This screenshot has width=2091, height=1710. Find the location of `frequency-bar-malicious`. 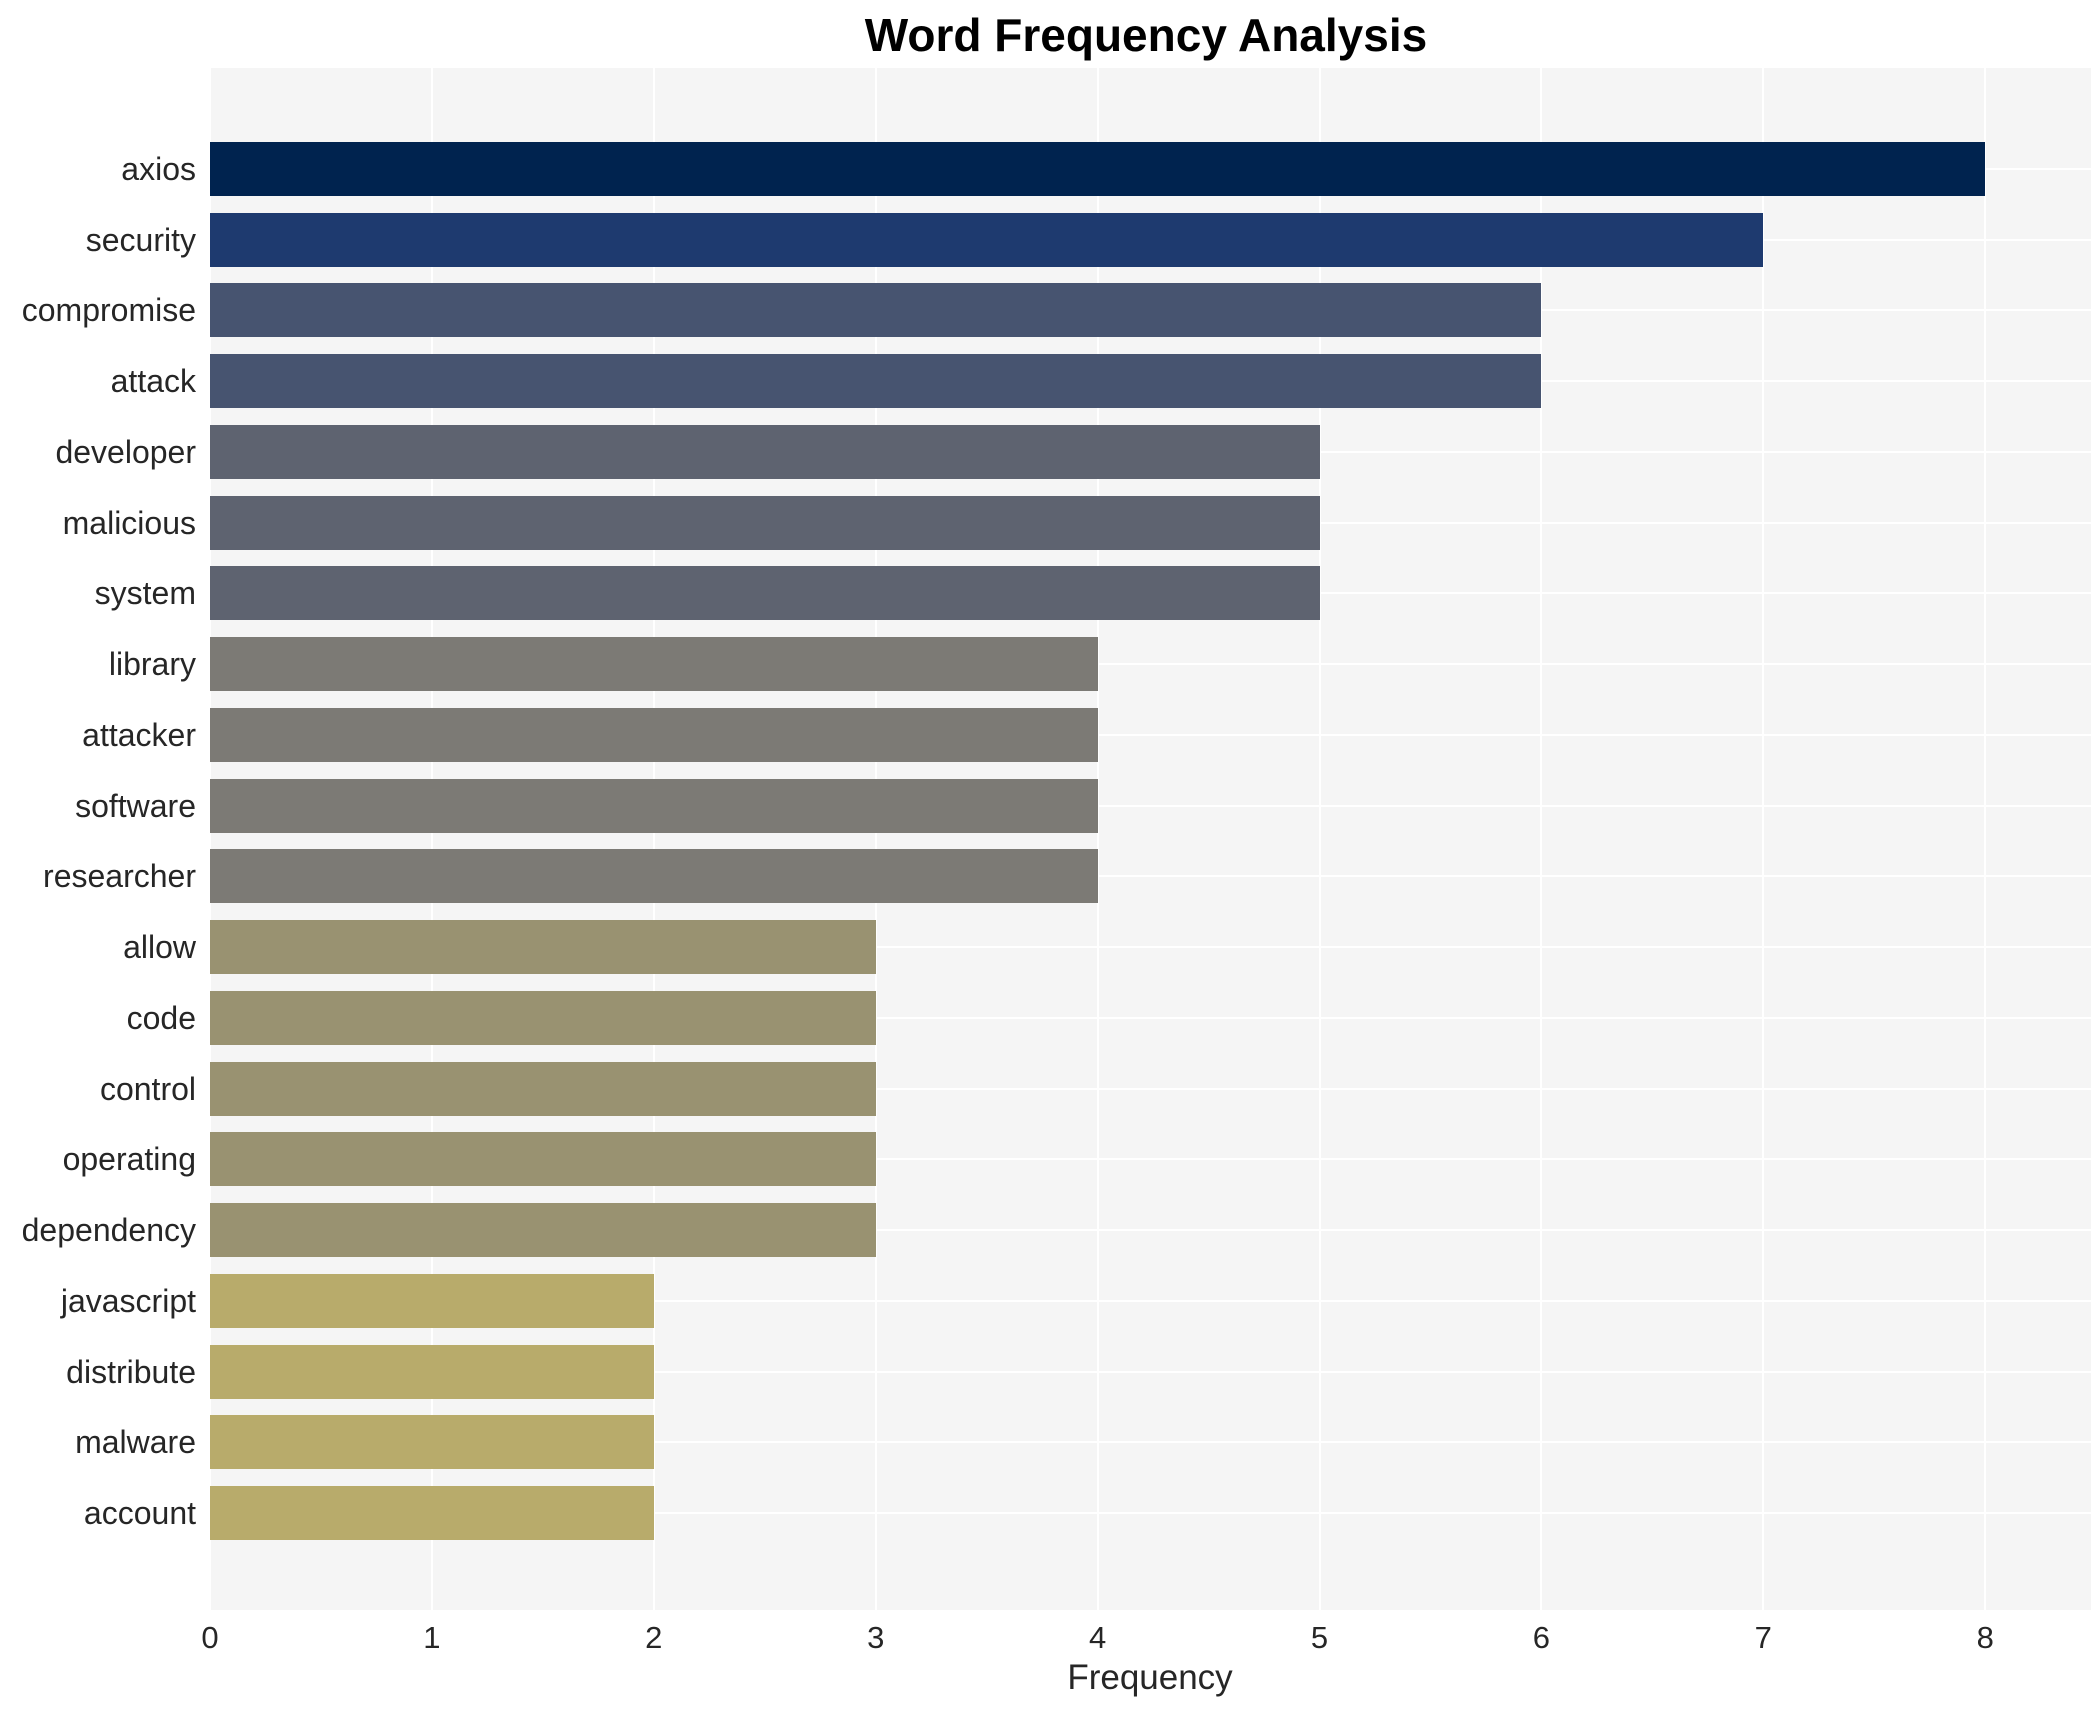

frequency-bar-malicious is located at coordinates (765, 522).